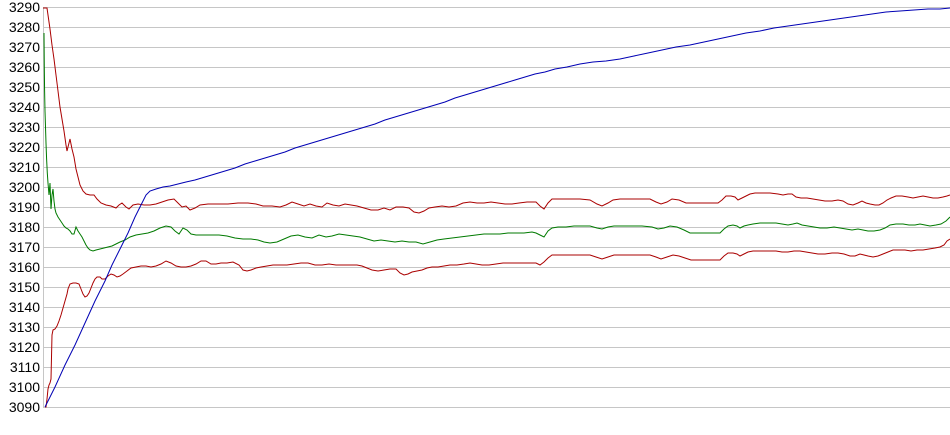 Image resolution: width=950 pixels, height=435 pixels. Describe the element at coordinates (24, 187) in the screenshot. I see `y-axis-tick-label: 3200` at that location.